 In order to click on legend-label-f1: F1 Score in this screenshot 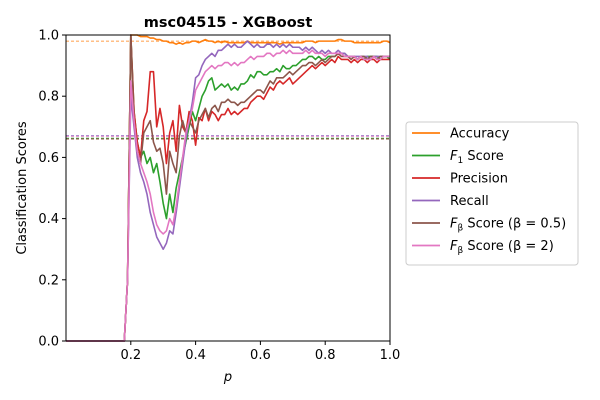, I will do `click(477, 157)`.